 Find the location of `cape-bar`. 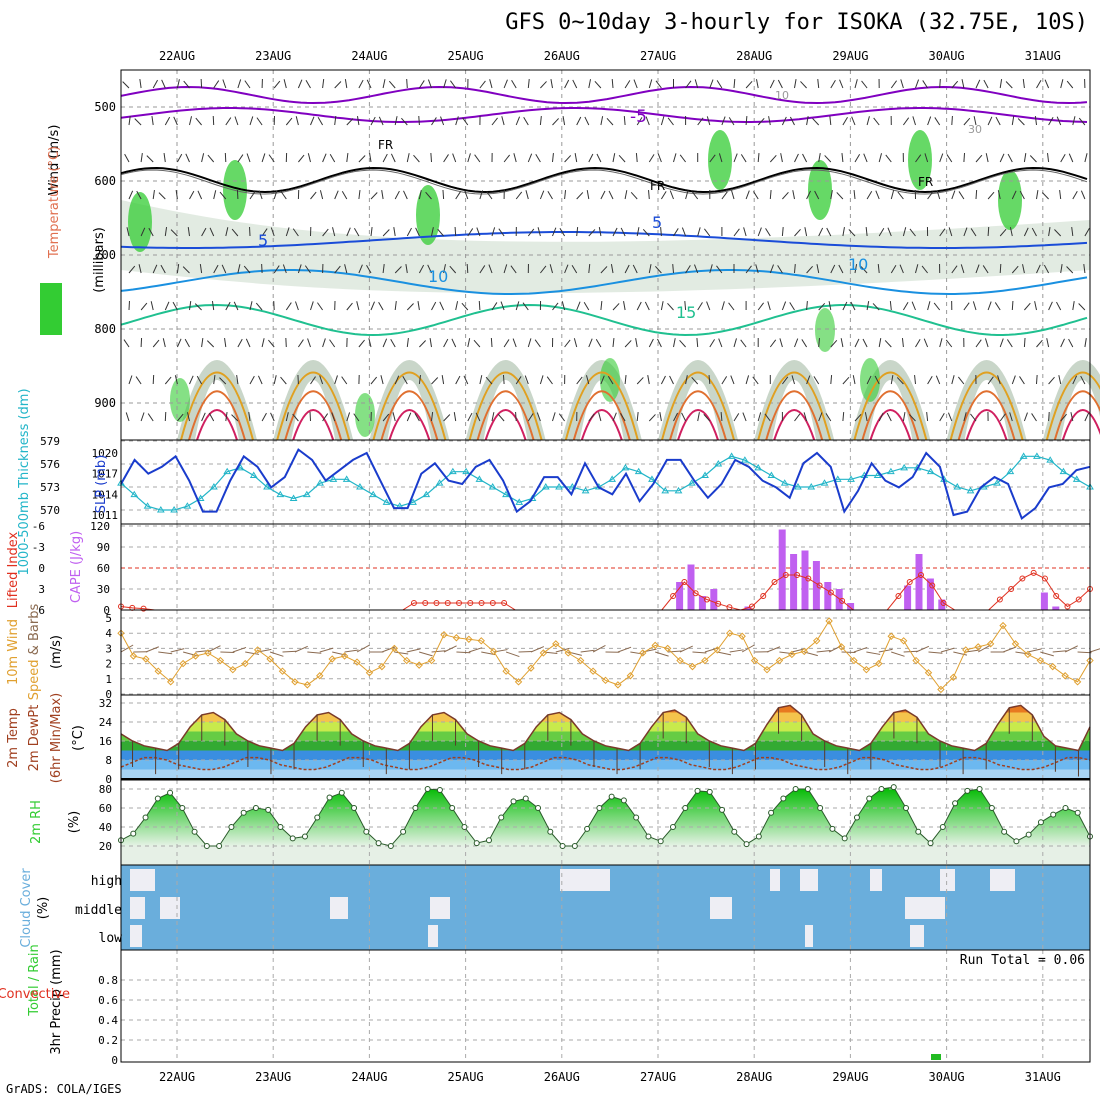

cape-bar is located at coordinates (691, 587).